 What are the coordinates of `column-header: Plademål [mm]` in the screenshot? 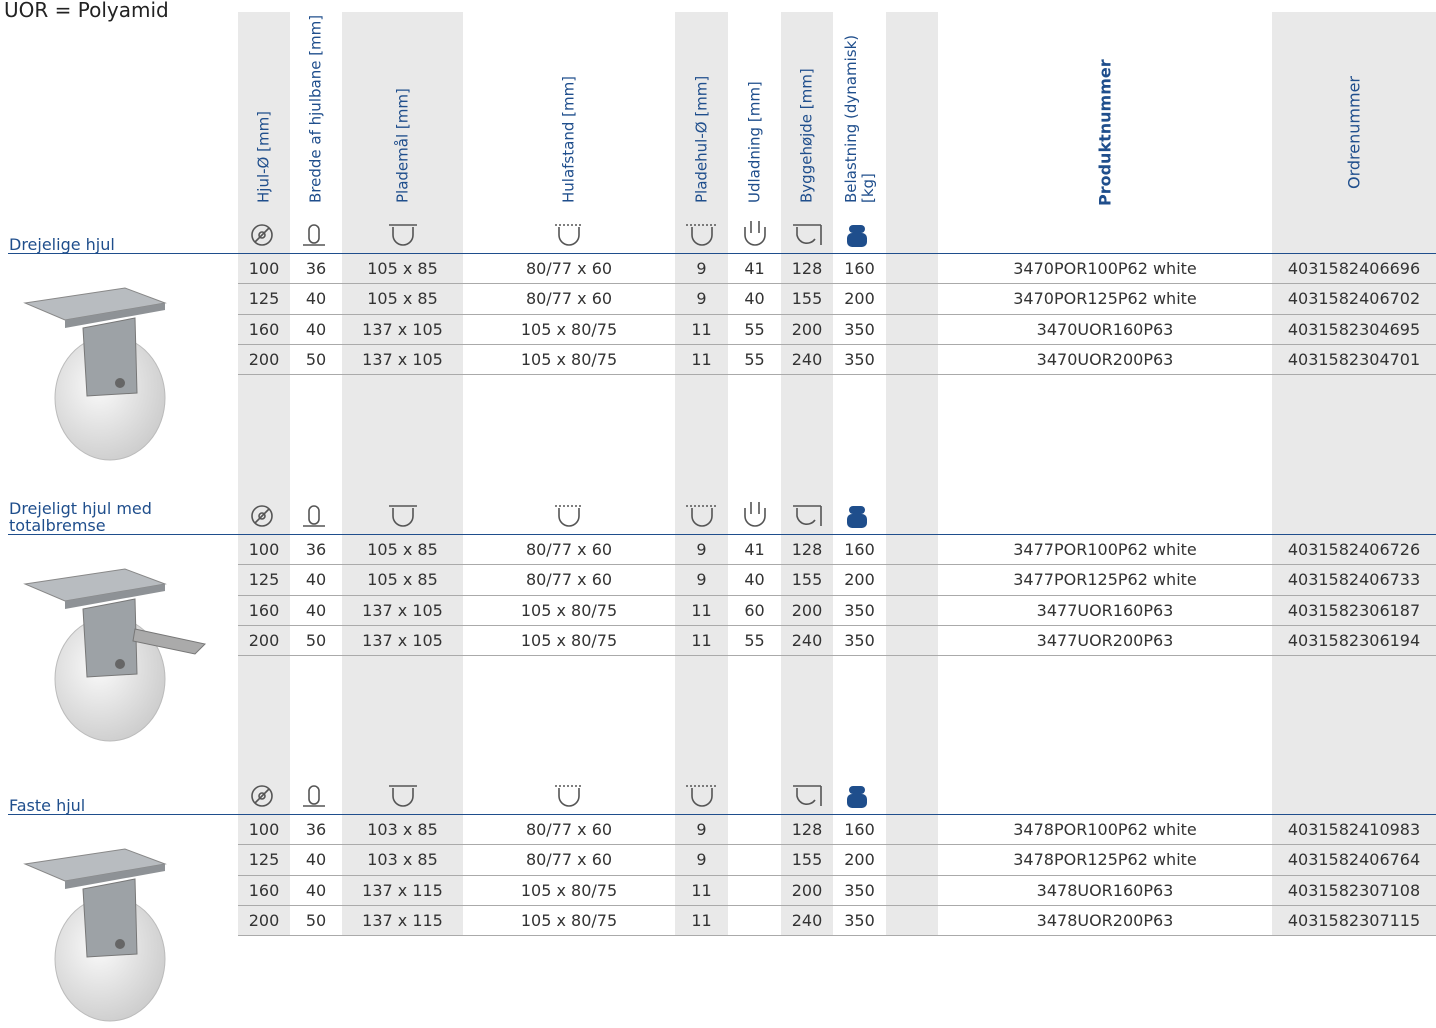 It's located at (402, 145).